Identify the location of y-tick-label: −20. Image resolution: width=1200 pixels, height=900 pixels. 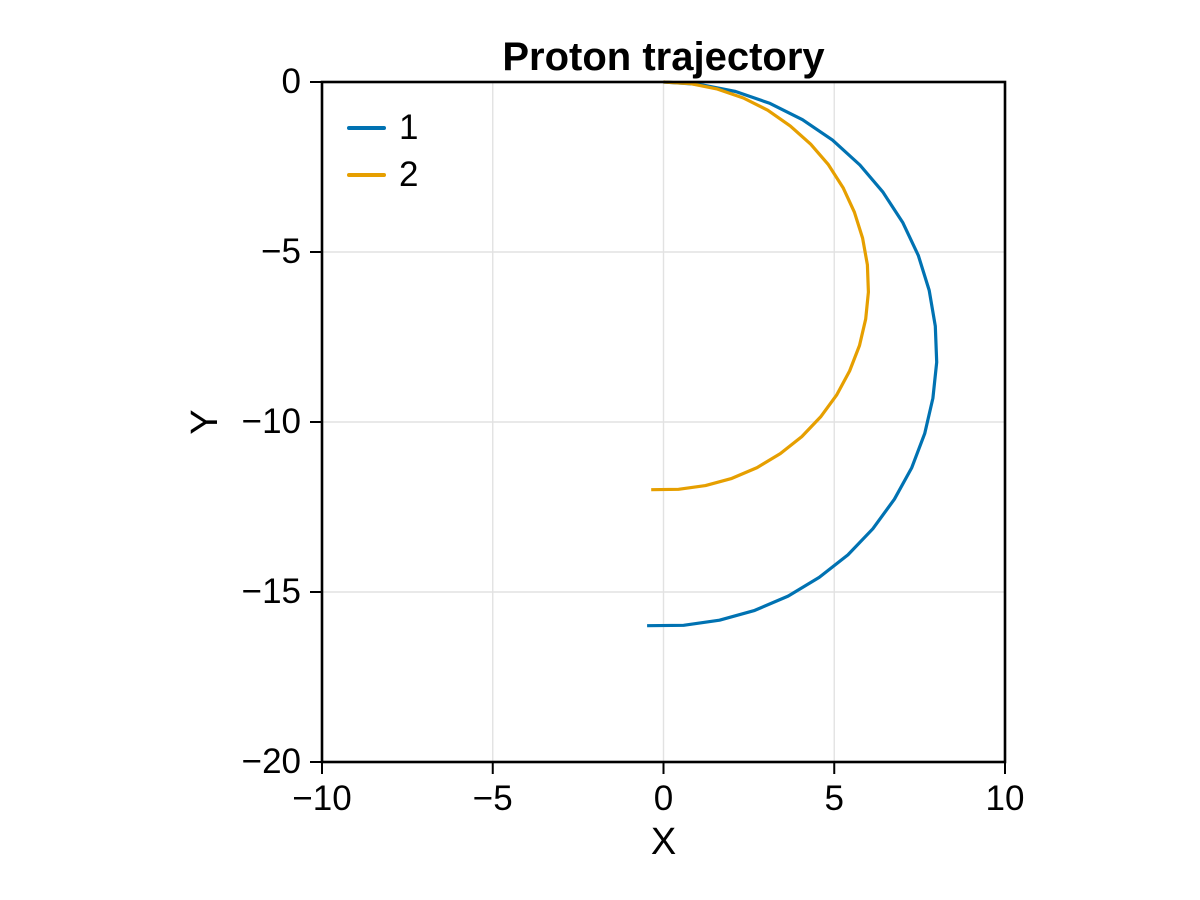
(271, 761).